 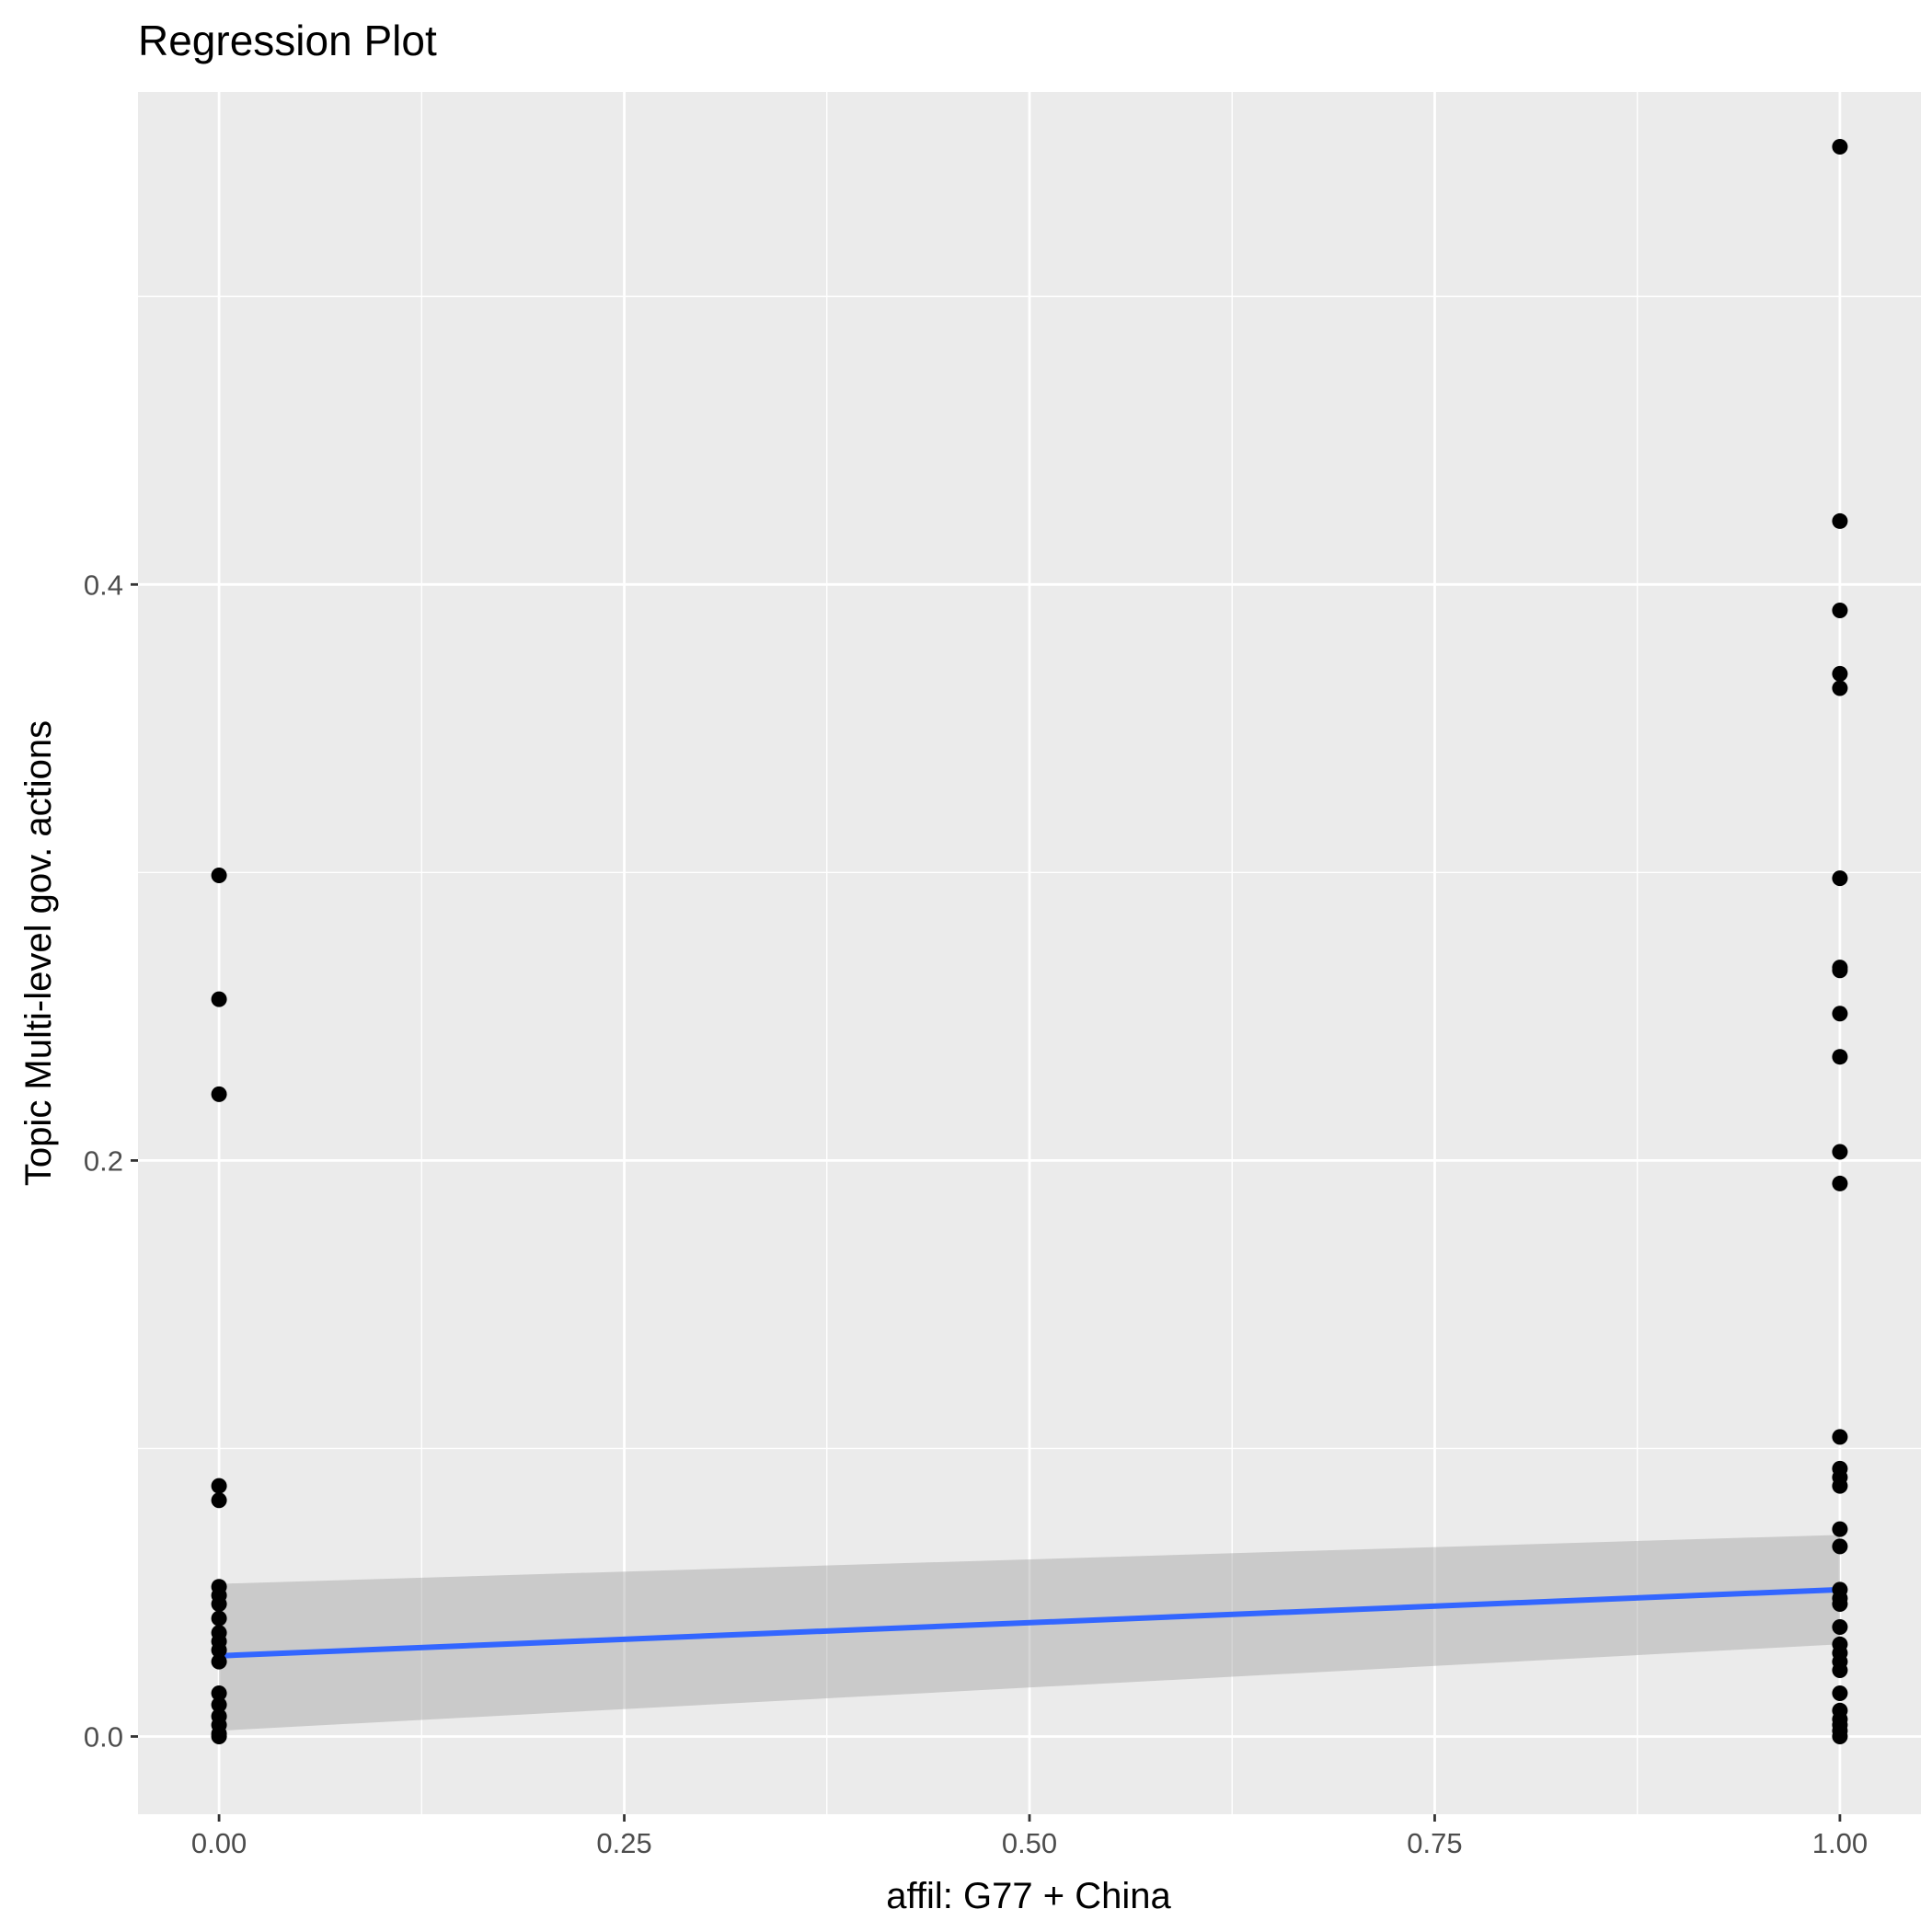 I want to click on x-tick-label: 0.00, so click(x=219, y=1843).